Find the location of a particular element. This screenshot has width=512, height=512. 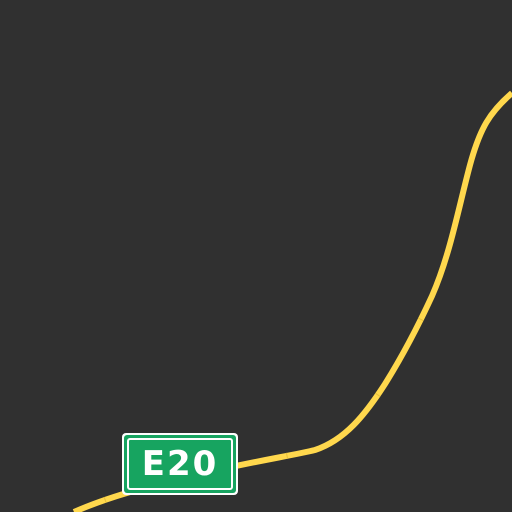

route-shield-face: E20 is located at coordinates (180, 464).